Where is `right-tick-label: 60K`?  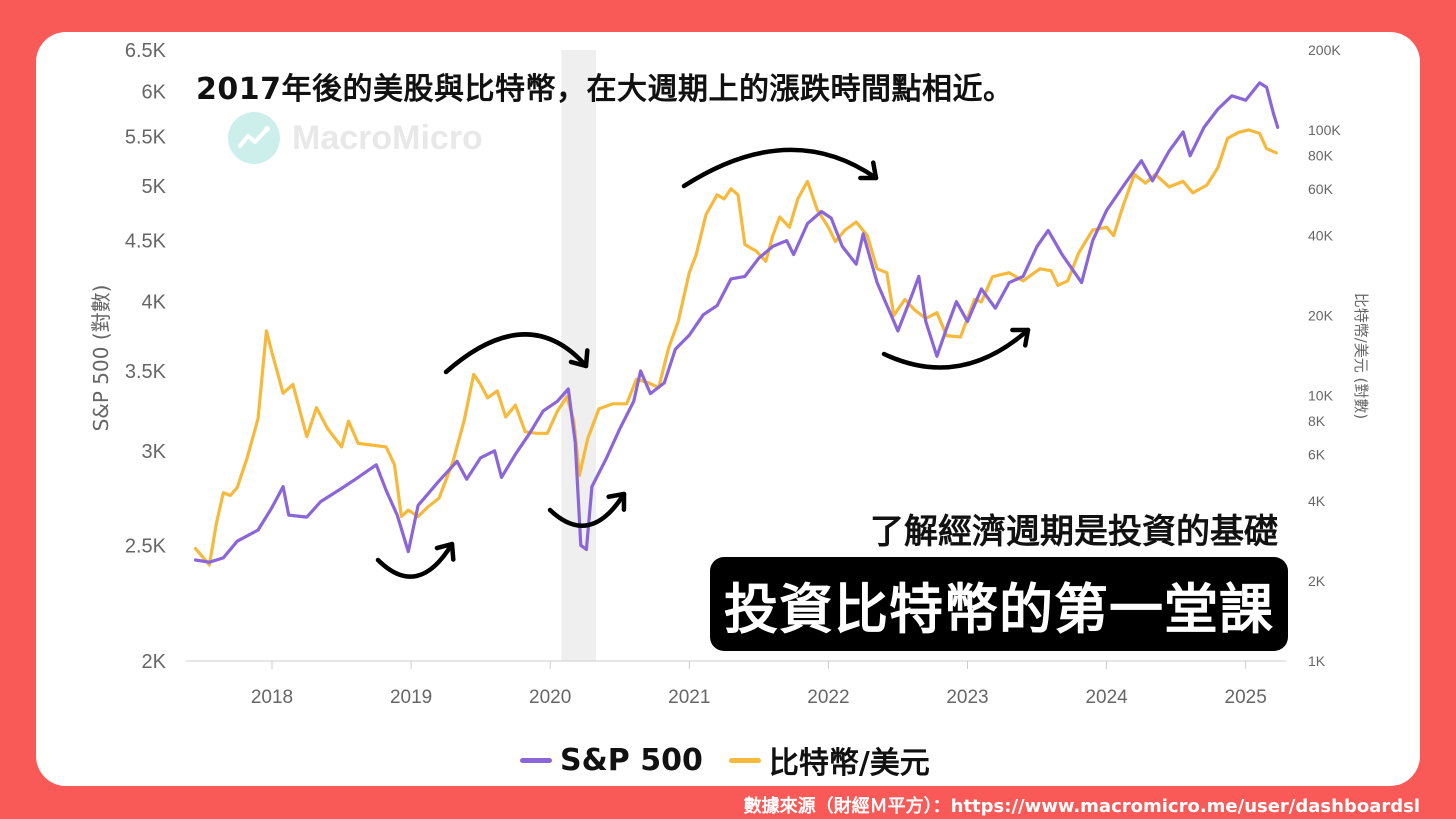
right-tick-label: 60K is located at coordinates (1321, 189).